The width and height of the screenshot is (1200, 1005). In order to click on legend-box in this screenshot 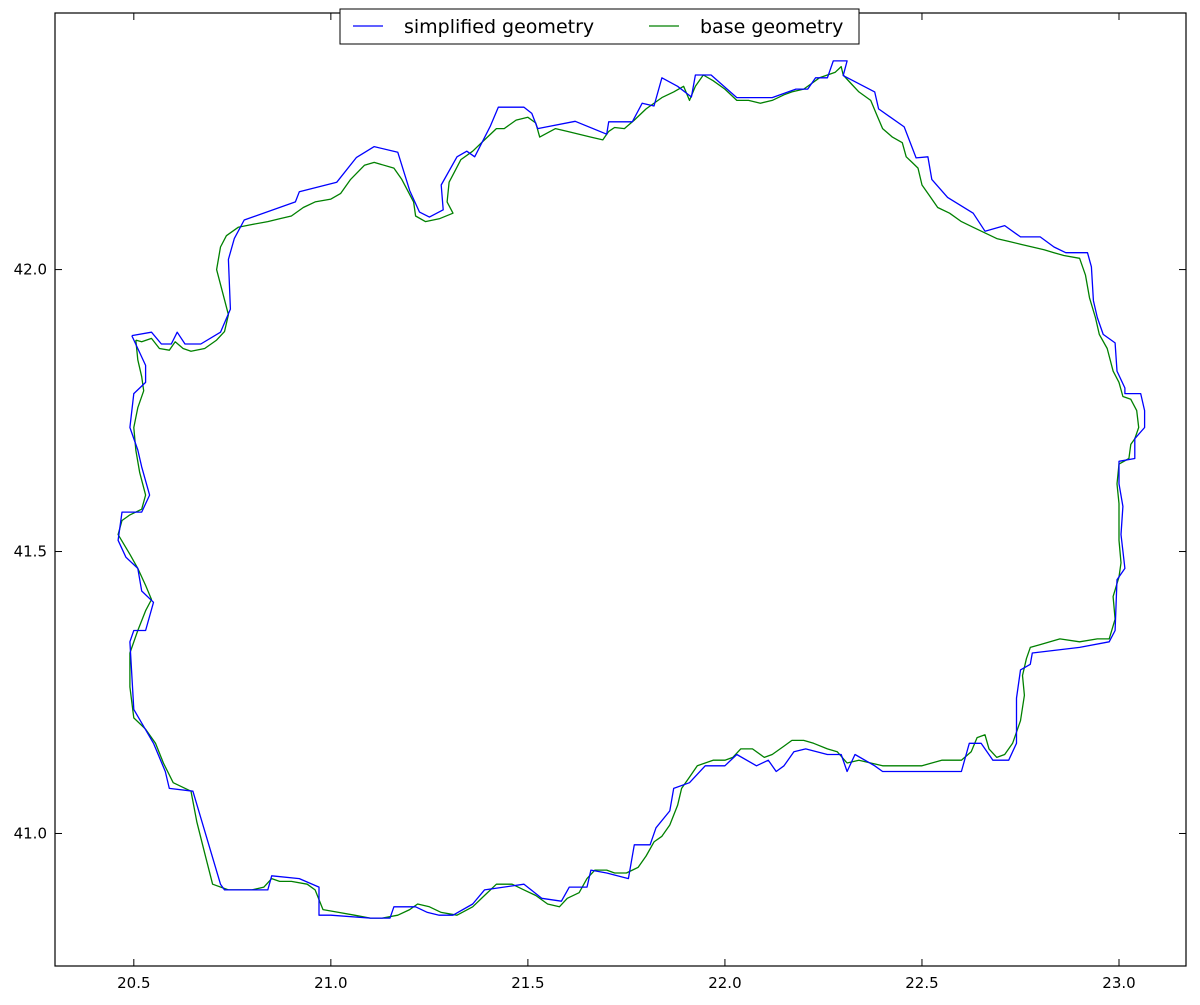, I will do `click(599, 26)`.